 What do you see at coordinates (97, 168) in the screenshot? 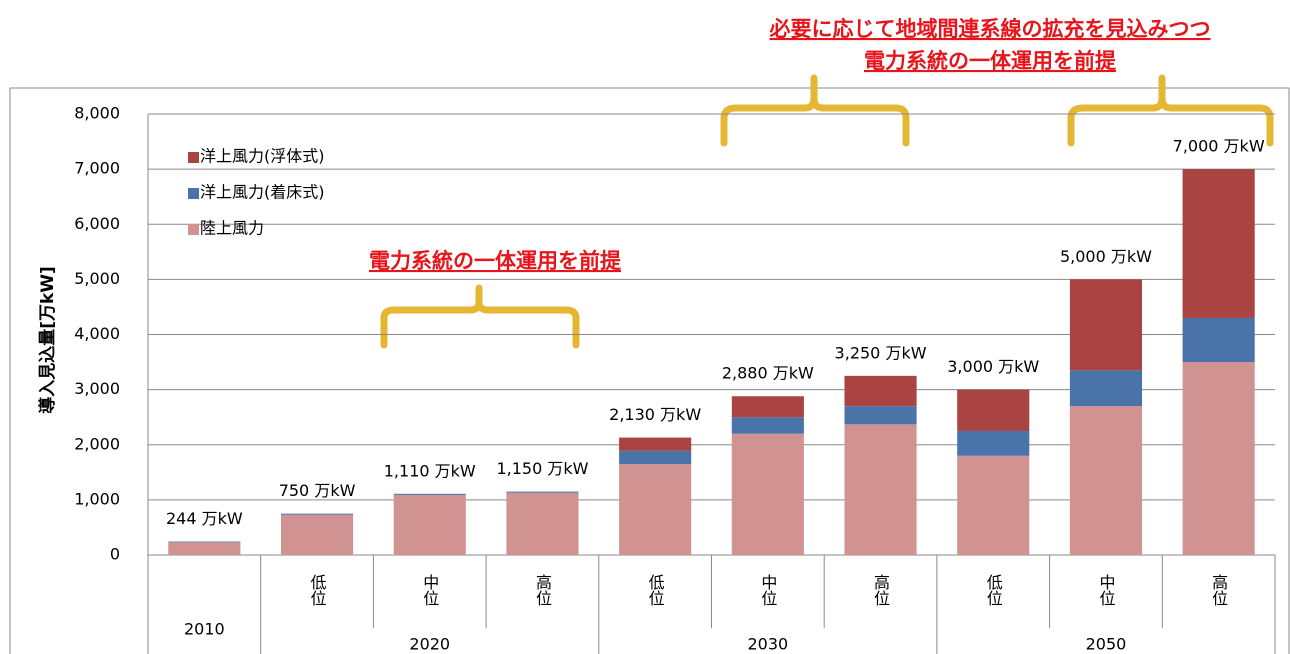
I see `y-tick-label: 7,000` at bounding box center [97, 168].